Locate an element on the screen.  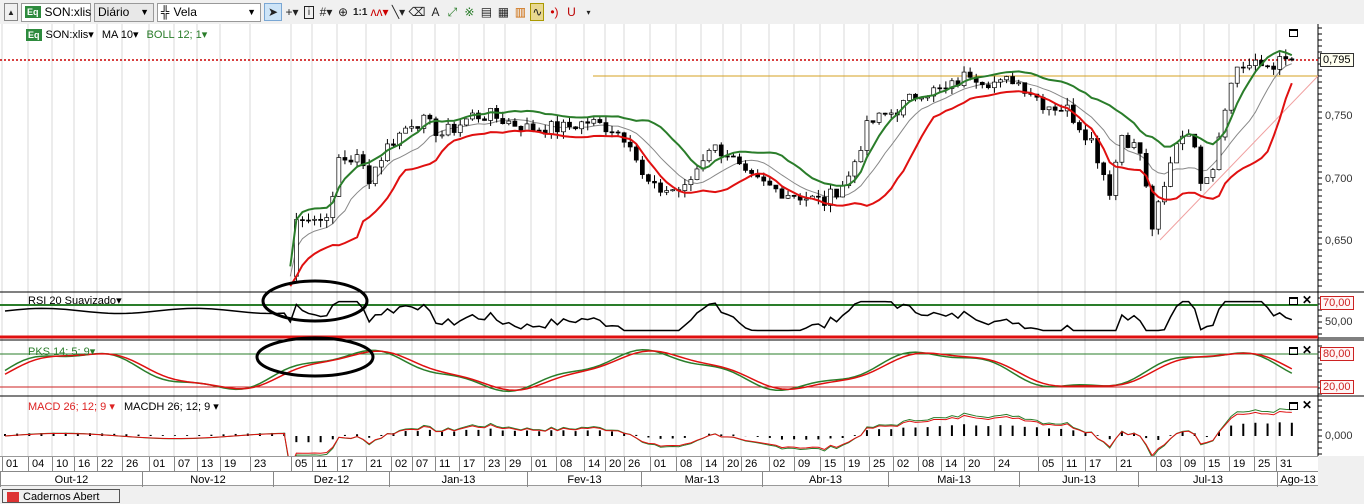
zoom-icon: ⊕ is located at coordinates (343, 12).